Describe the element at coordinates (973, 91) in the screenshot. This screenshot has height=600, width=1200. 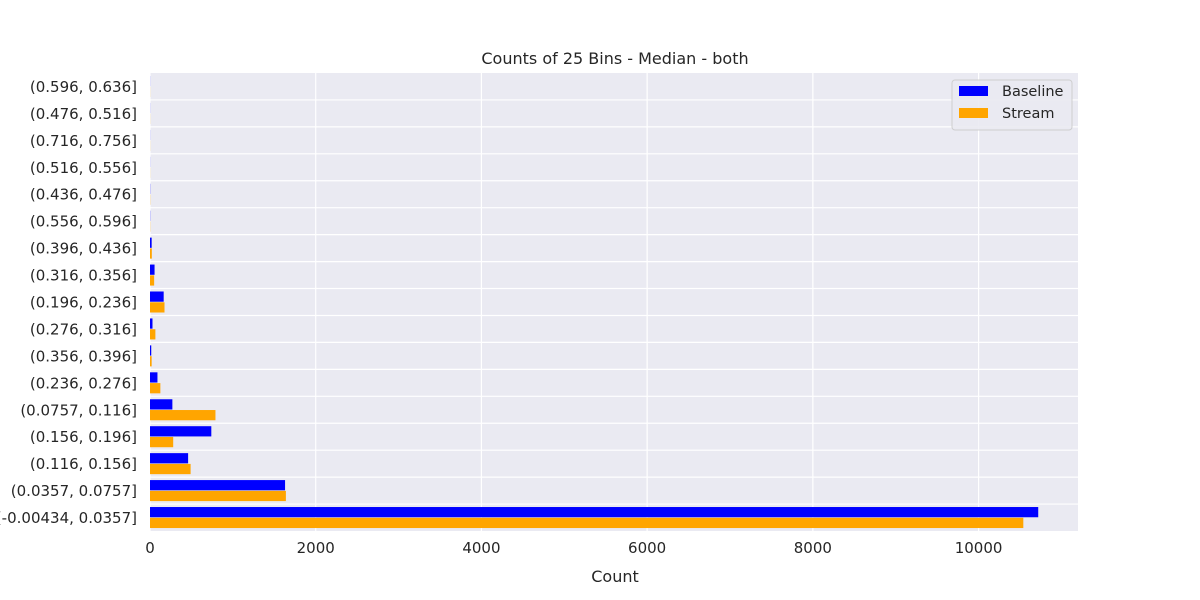
I see `legend-swatch-baseline` at that location.